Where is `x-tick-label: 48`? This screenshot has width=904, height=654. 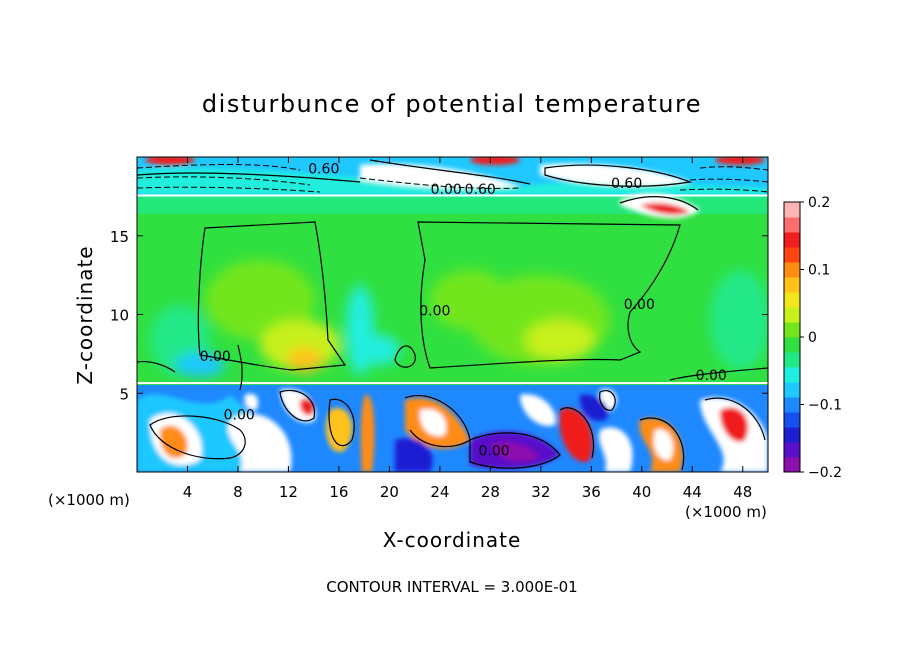 x-tick-label: 48 is located at coordinates (742, 492).